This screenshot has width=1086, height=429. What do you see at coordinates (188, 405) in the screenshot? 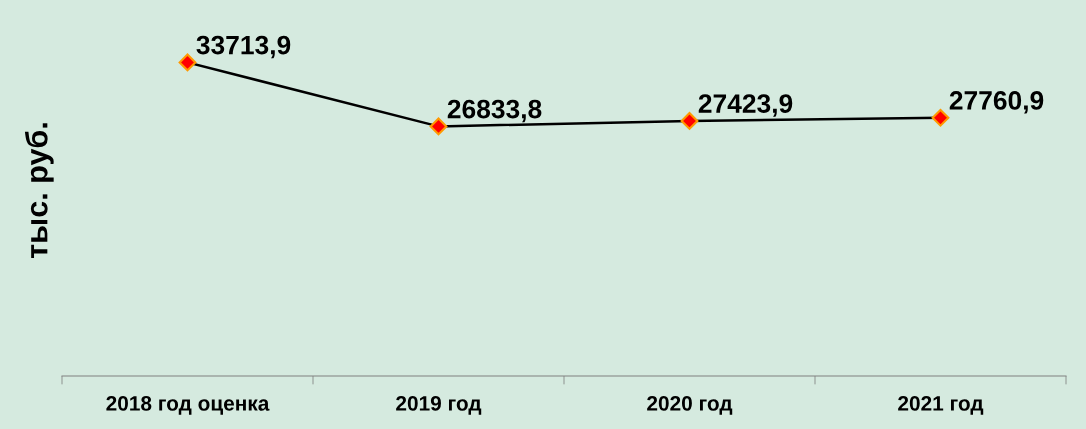
I see `x-tick-label: 2018 год оценка` at bounding box center [188, 405].